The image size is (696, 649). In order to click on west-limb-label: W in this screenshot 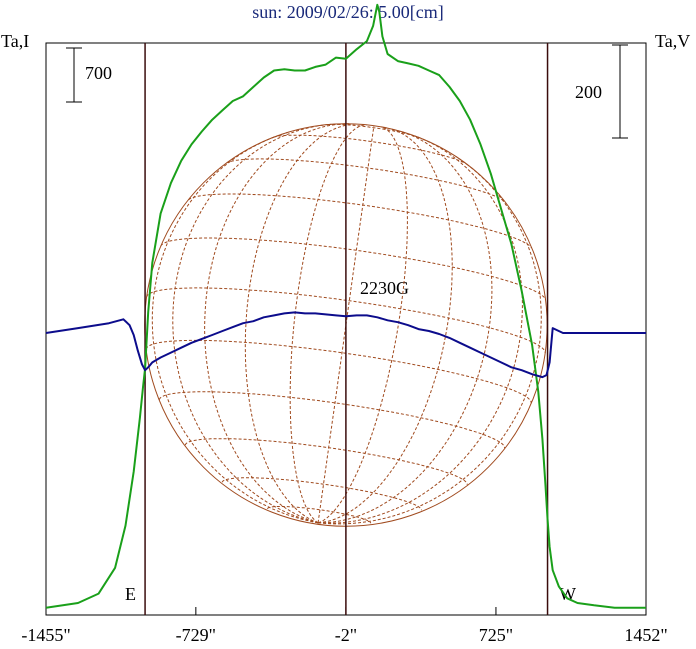, I will do `click(567, 594)`.